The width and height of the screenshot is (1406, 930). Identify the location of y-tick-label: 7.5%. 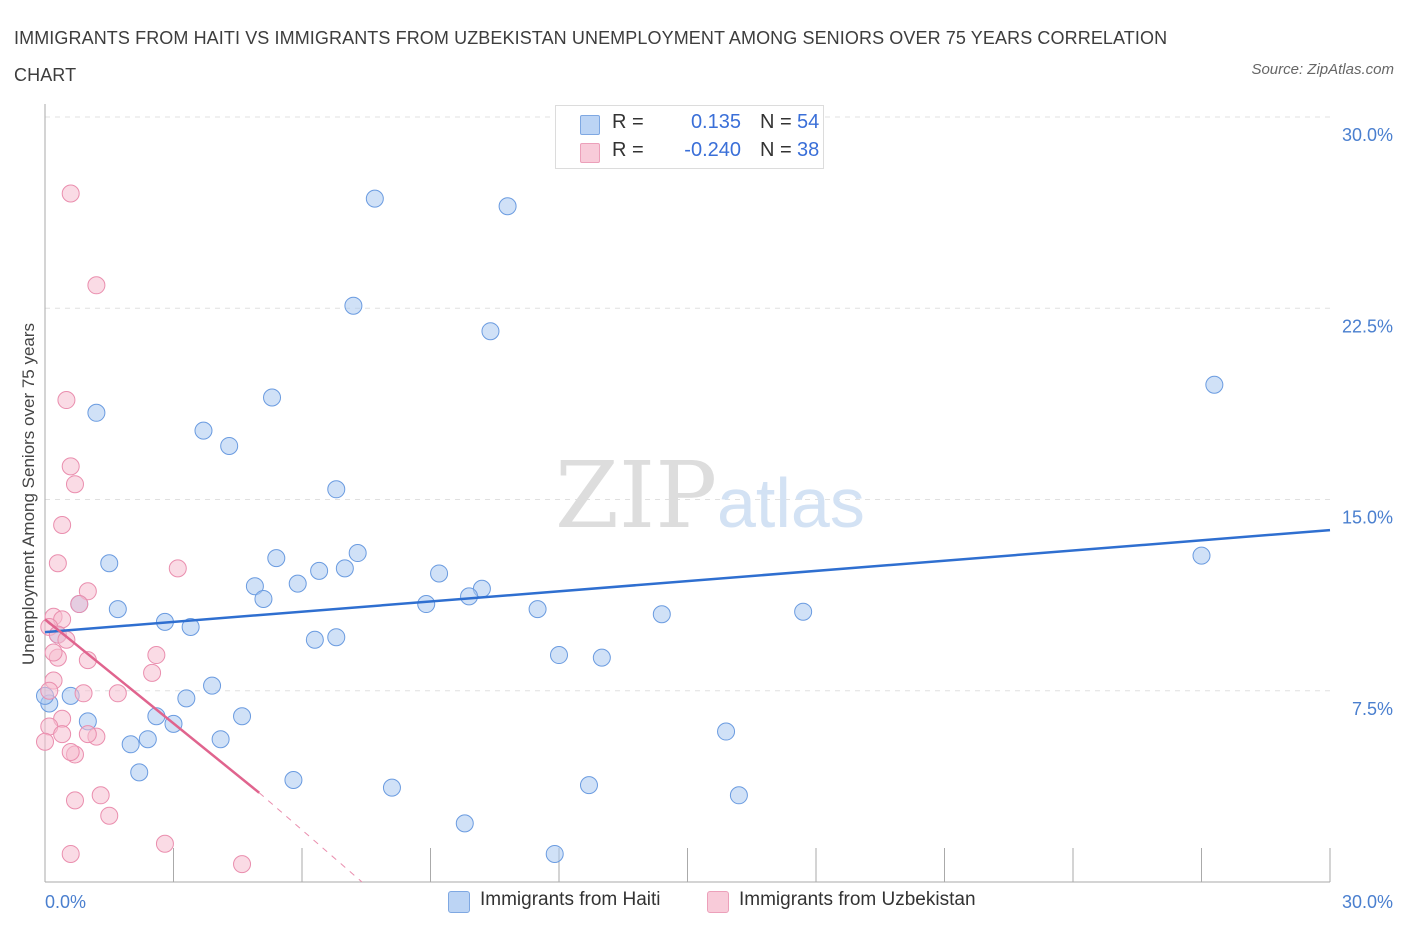
(1372, 709).